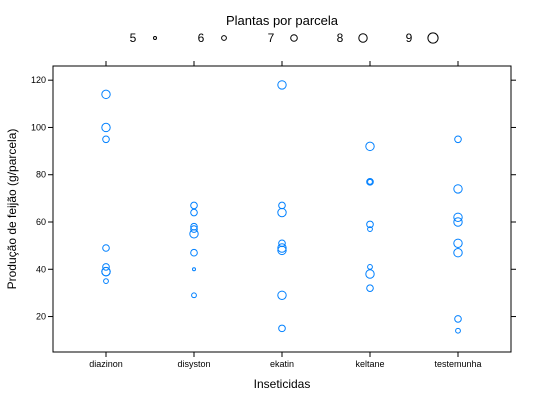  Describe the element at coordinates (12, 209) in the screenshot. I see `y-axis-title: Produção de feijão (g/parcela)` at that location.